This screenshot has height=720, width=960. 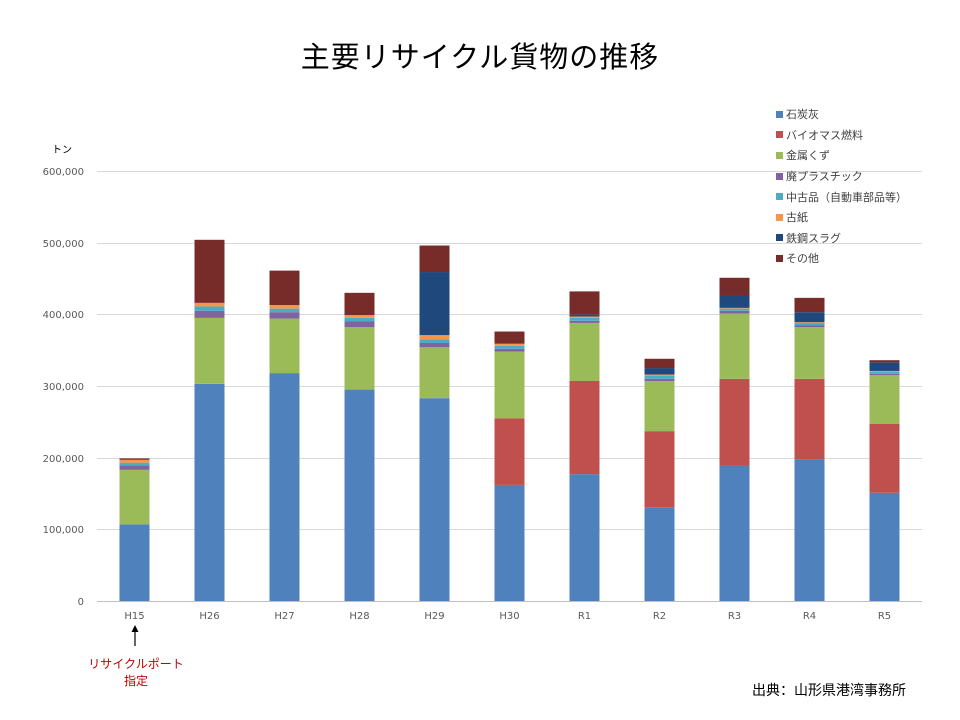 I want to click on legend-label: その他, so click(x=802, y=259).